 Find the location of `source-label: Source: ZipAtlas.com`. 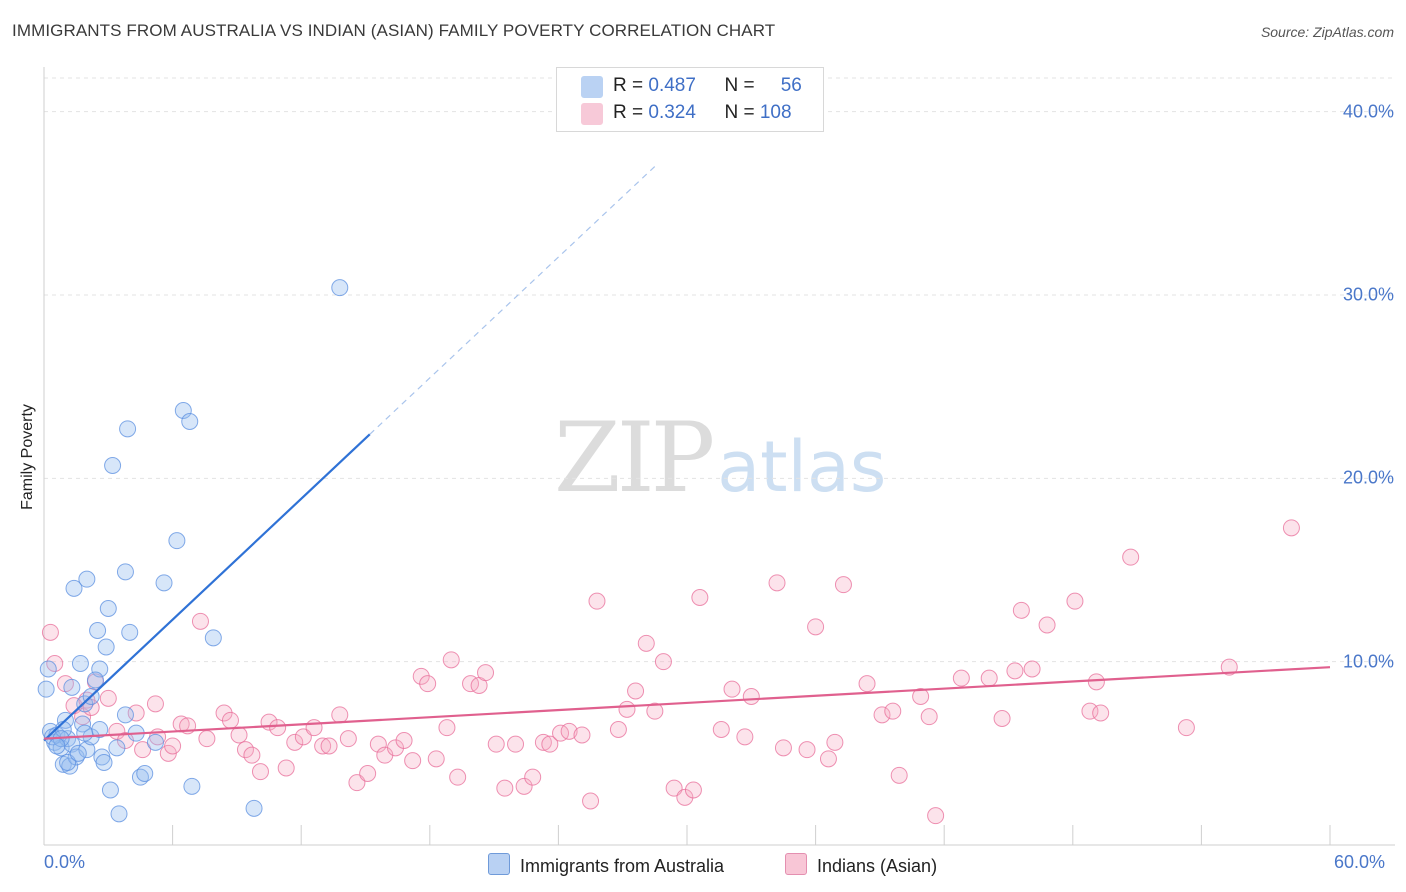

source-label: Source: ZipAtlas.com is located at coordinates (1327, 32).